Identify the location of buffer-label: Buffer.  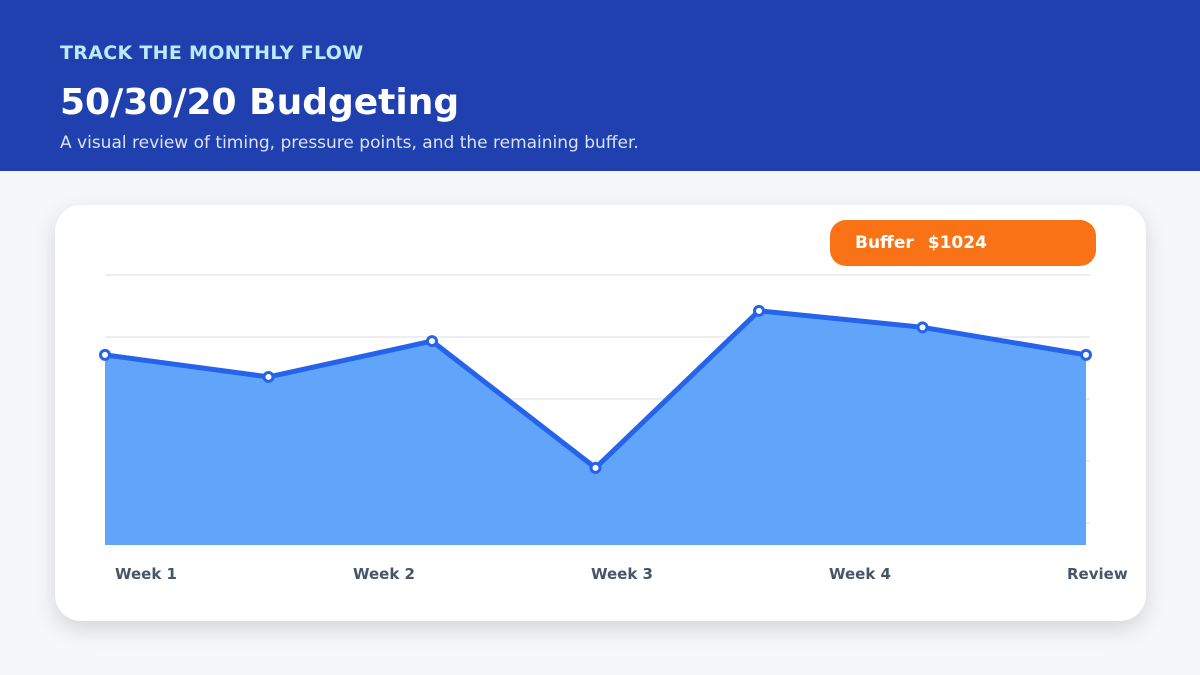
(884, 243).